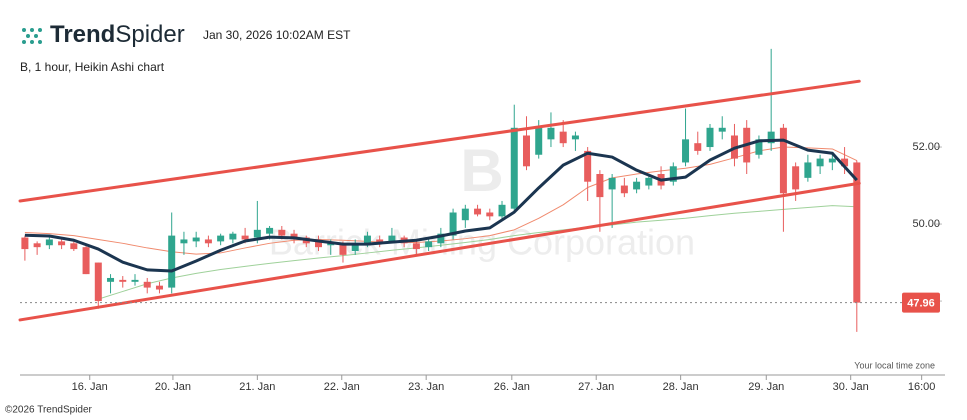  Describe the element at coordinates (82, 34) in the screenshot. I see `logo-bold: Trend` at that location.